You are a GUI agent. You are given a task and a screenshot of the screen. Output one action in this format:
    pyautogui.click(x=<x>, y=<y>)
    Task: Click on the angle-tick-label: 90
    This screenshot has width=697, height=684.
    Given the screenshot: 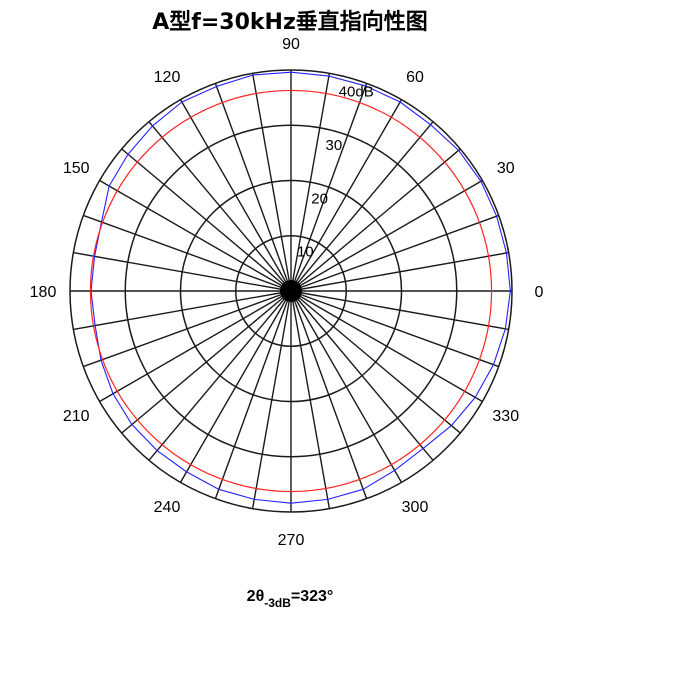 What is the action you would take?
    pyautogui.click(x=291, y=44)
    